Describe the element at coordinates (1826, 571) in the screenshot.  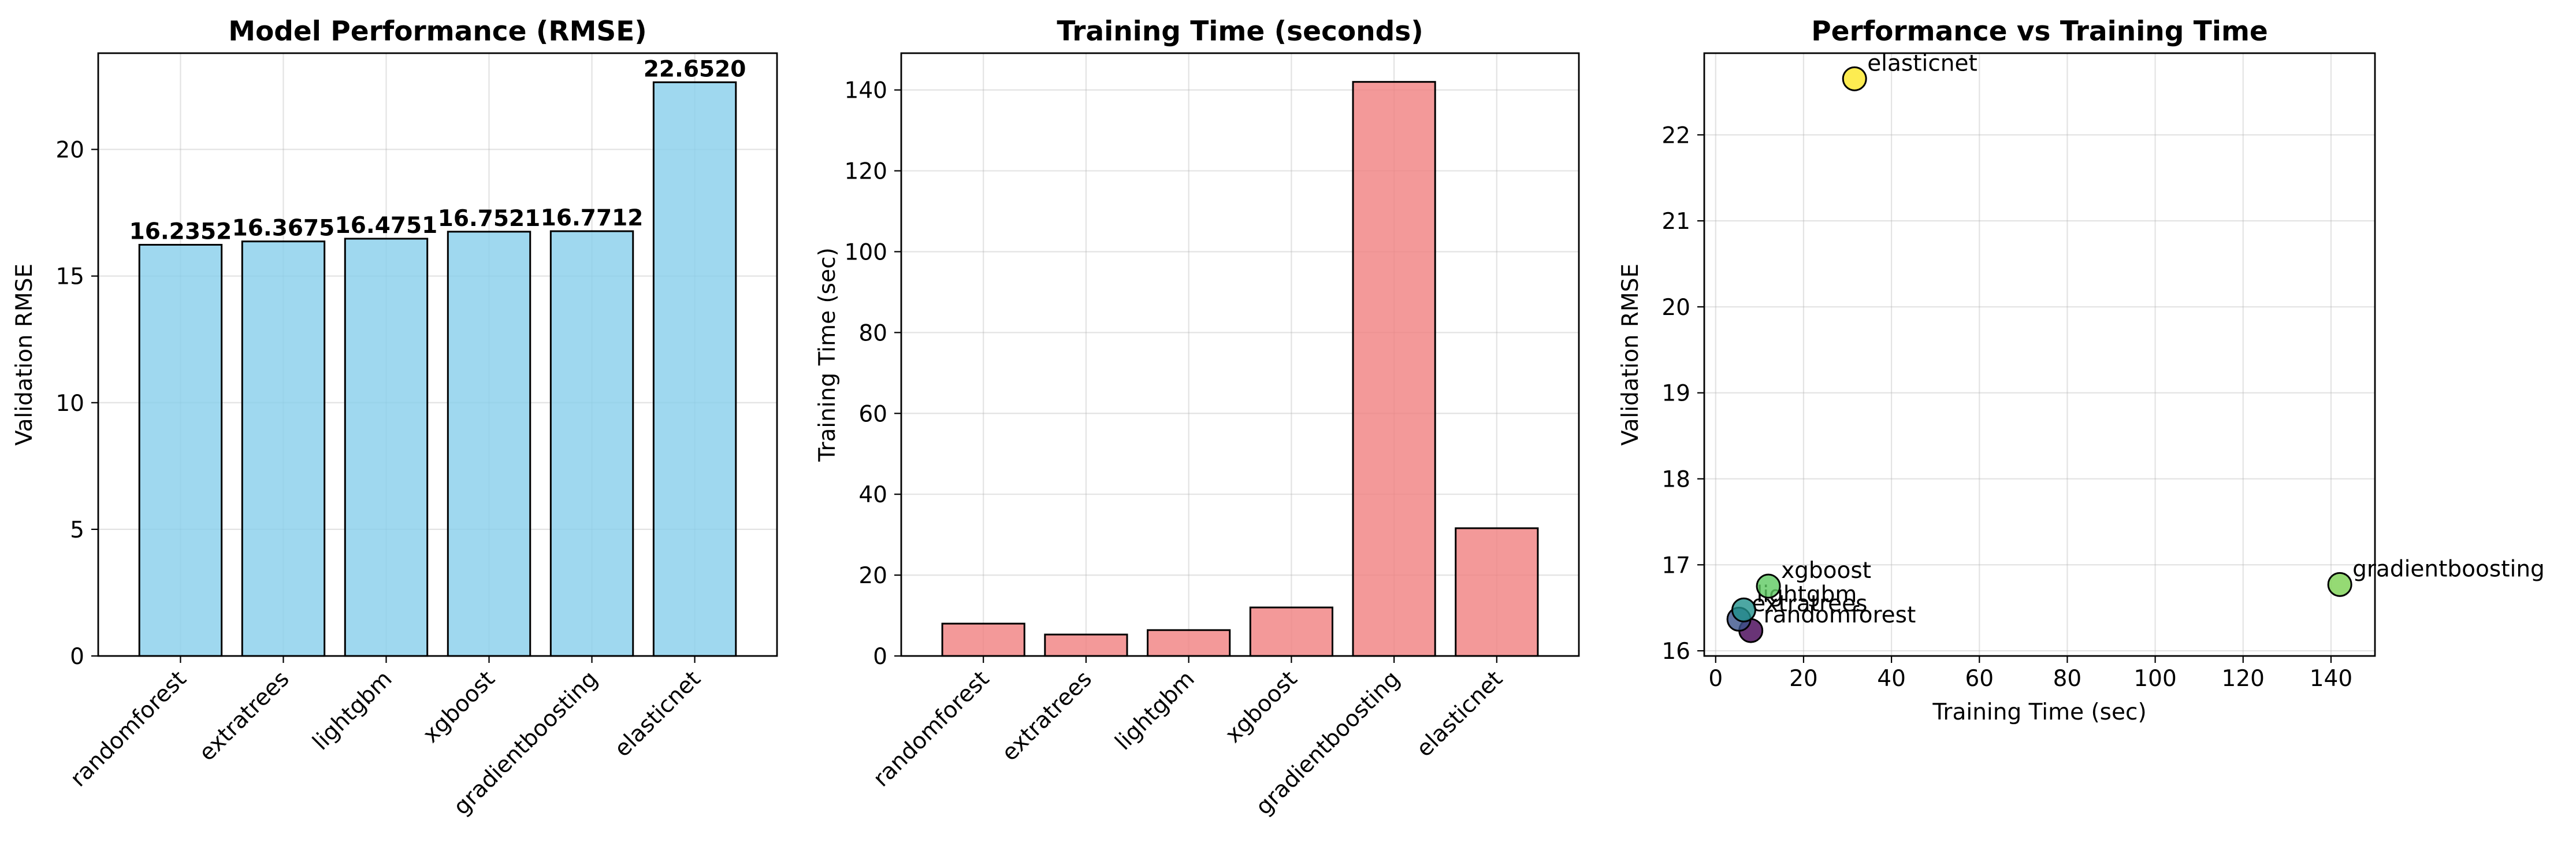
I see `point-label-xgboost: xgboost` at that location.